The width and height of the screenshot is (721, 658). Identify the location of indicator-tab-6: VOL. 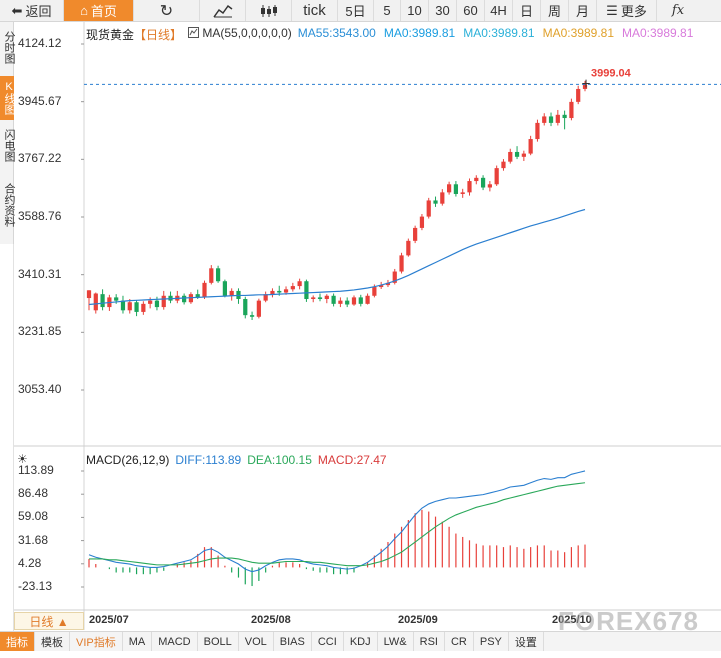
(256, 641).